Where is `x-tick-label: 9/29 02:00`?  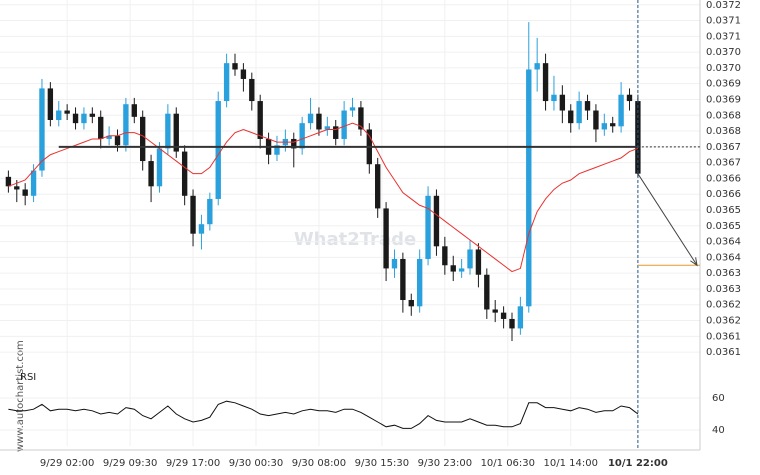
x-tick-label: 9/29 02:00 is located at coordinates (67, 463).